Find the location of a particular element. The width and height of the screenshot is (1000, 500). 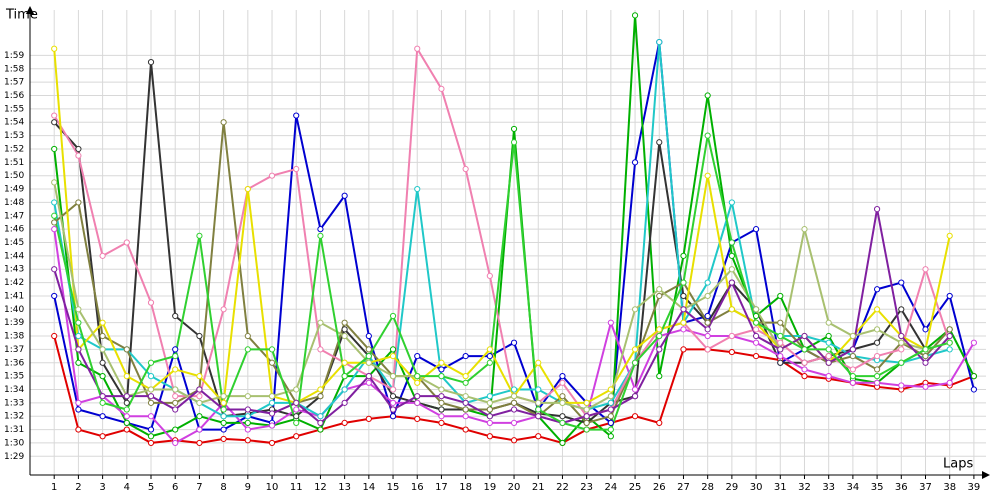

y-tick-label: 1:51 is located at coordinates (14, 163).